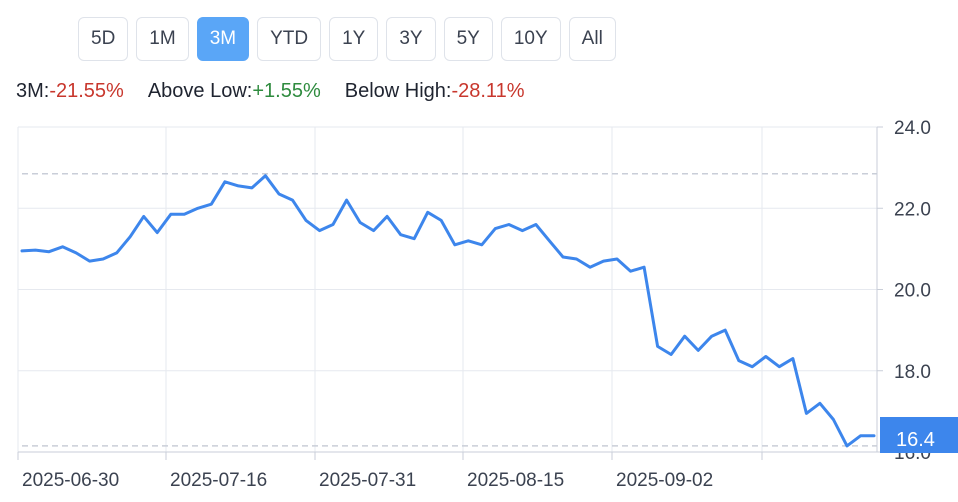 The image size is (958, 502). I want to click on current-value-tag, so click(919, 435).